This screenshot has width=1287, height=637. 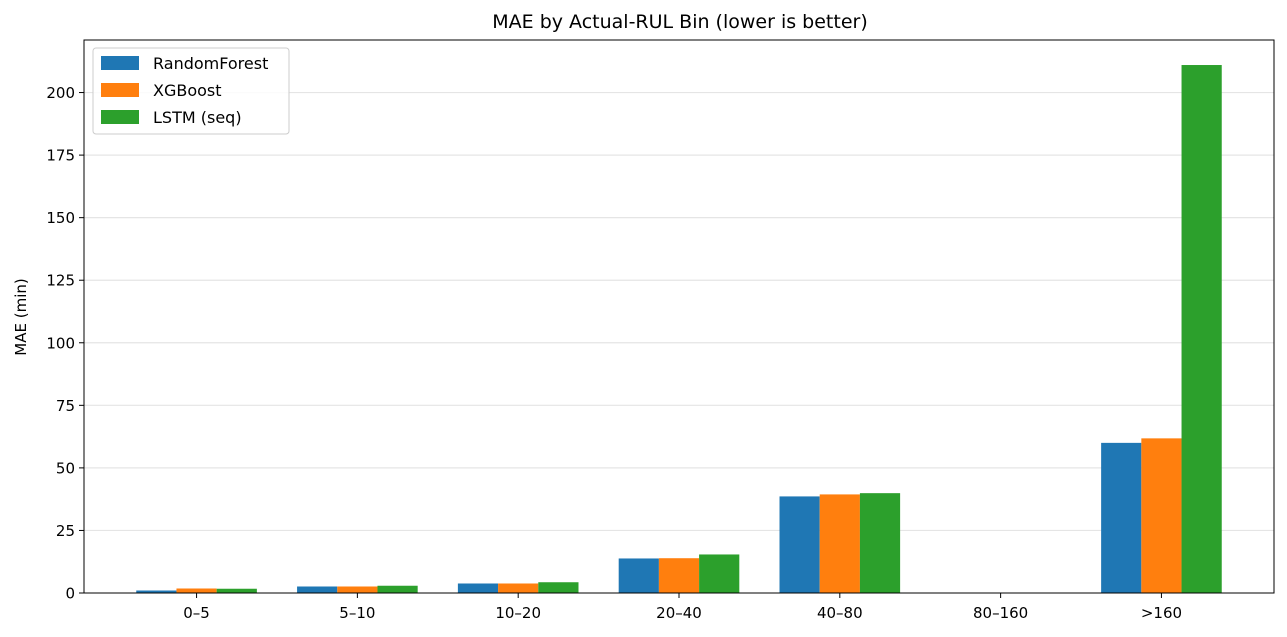 I want to click on legend: RandomForest XGBoost LSTM (seq), so click(x=191, y=91).